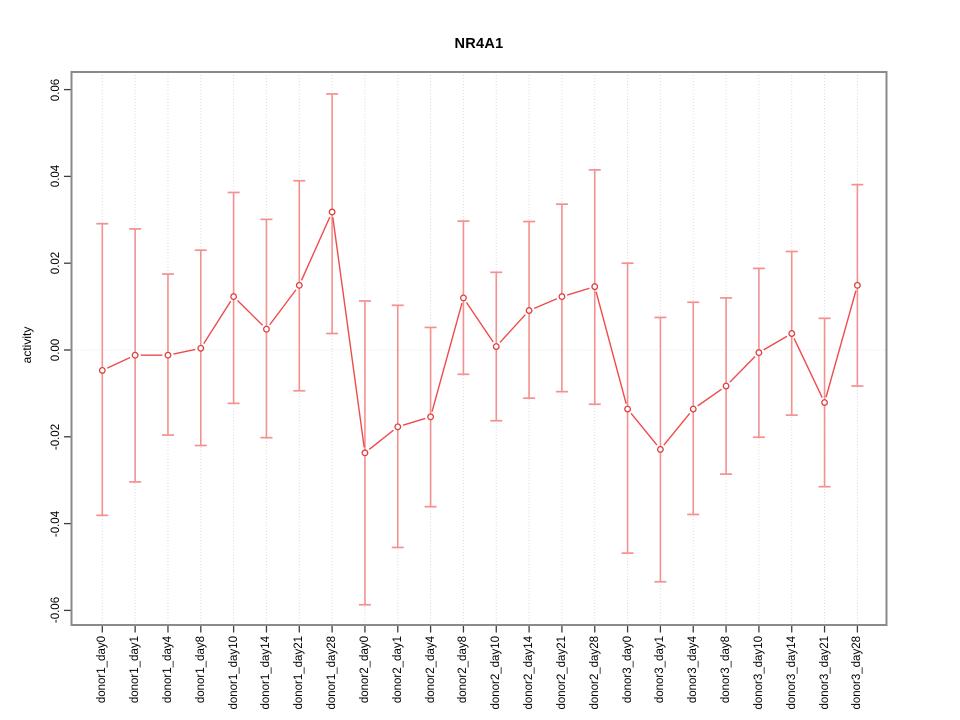 The height and width of the screenshot is (720, 960). I want to click on x-tick-label: donor3_day10, so click(758, 673).